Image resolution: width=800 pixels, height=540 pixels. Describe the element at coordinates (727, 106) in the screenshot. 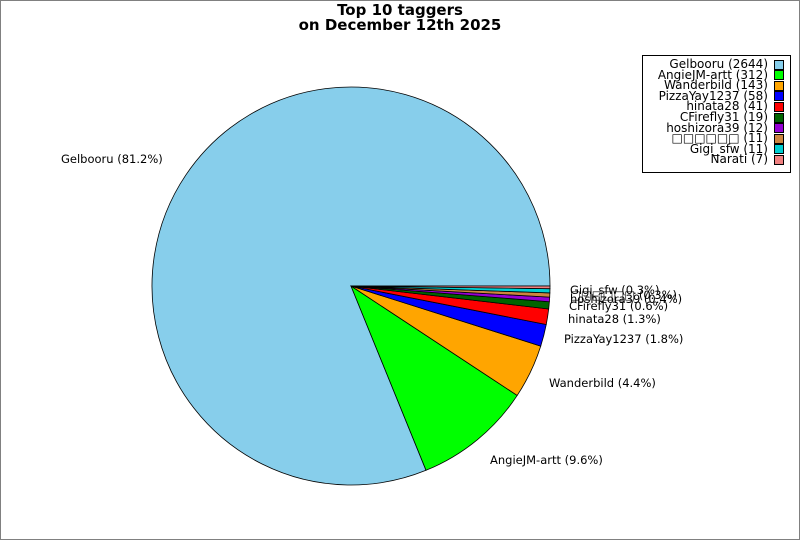

I see `legend-label: hinata28 (41)` at that location.